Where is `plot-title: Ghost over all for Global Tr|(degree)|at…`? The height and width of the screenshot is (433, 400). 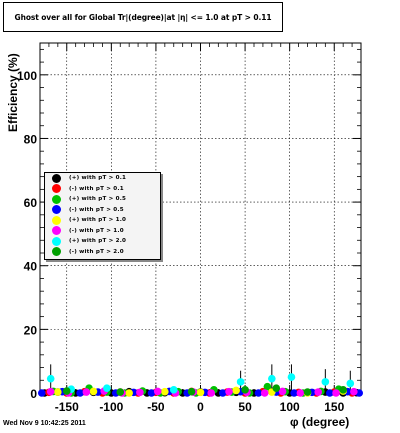 plot-title: Ghost over all for Global Tr|(degree)|at… is located at coordinates (143, 17).